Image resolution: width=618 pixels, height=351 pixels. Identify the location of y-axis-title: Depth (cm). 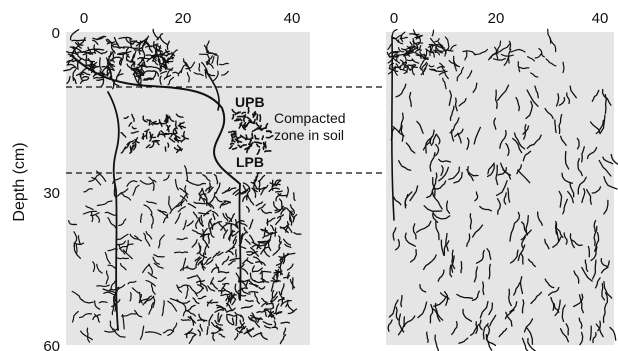
(19, 181).